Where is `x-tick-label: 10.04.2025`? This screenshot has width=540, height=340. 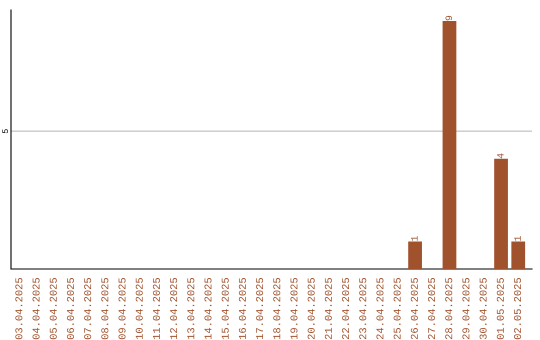
x-tick-label: 10.04.2025 is located at coordinates (139, 309).